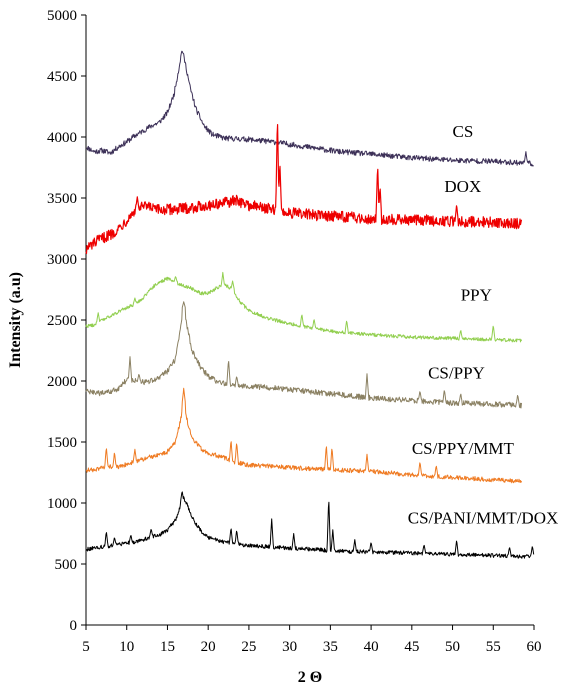  Describe the element at coordinates (66, 565) in the screenshot. I see `y-tick-label: 500` at that location.